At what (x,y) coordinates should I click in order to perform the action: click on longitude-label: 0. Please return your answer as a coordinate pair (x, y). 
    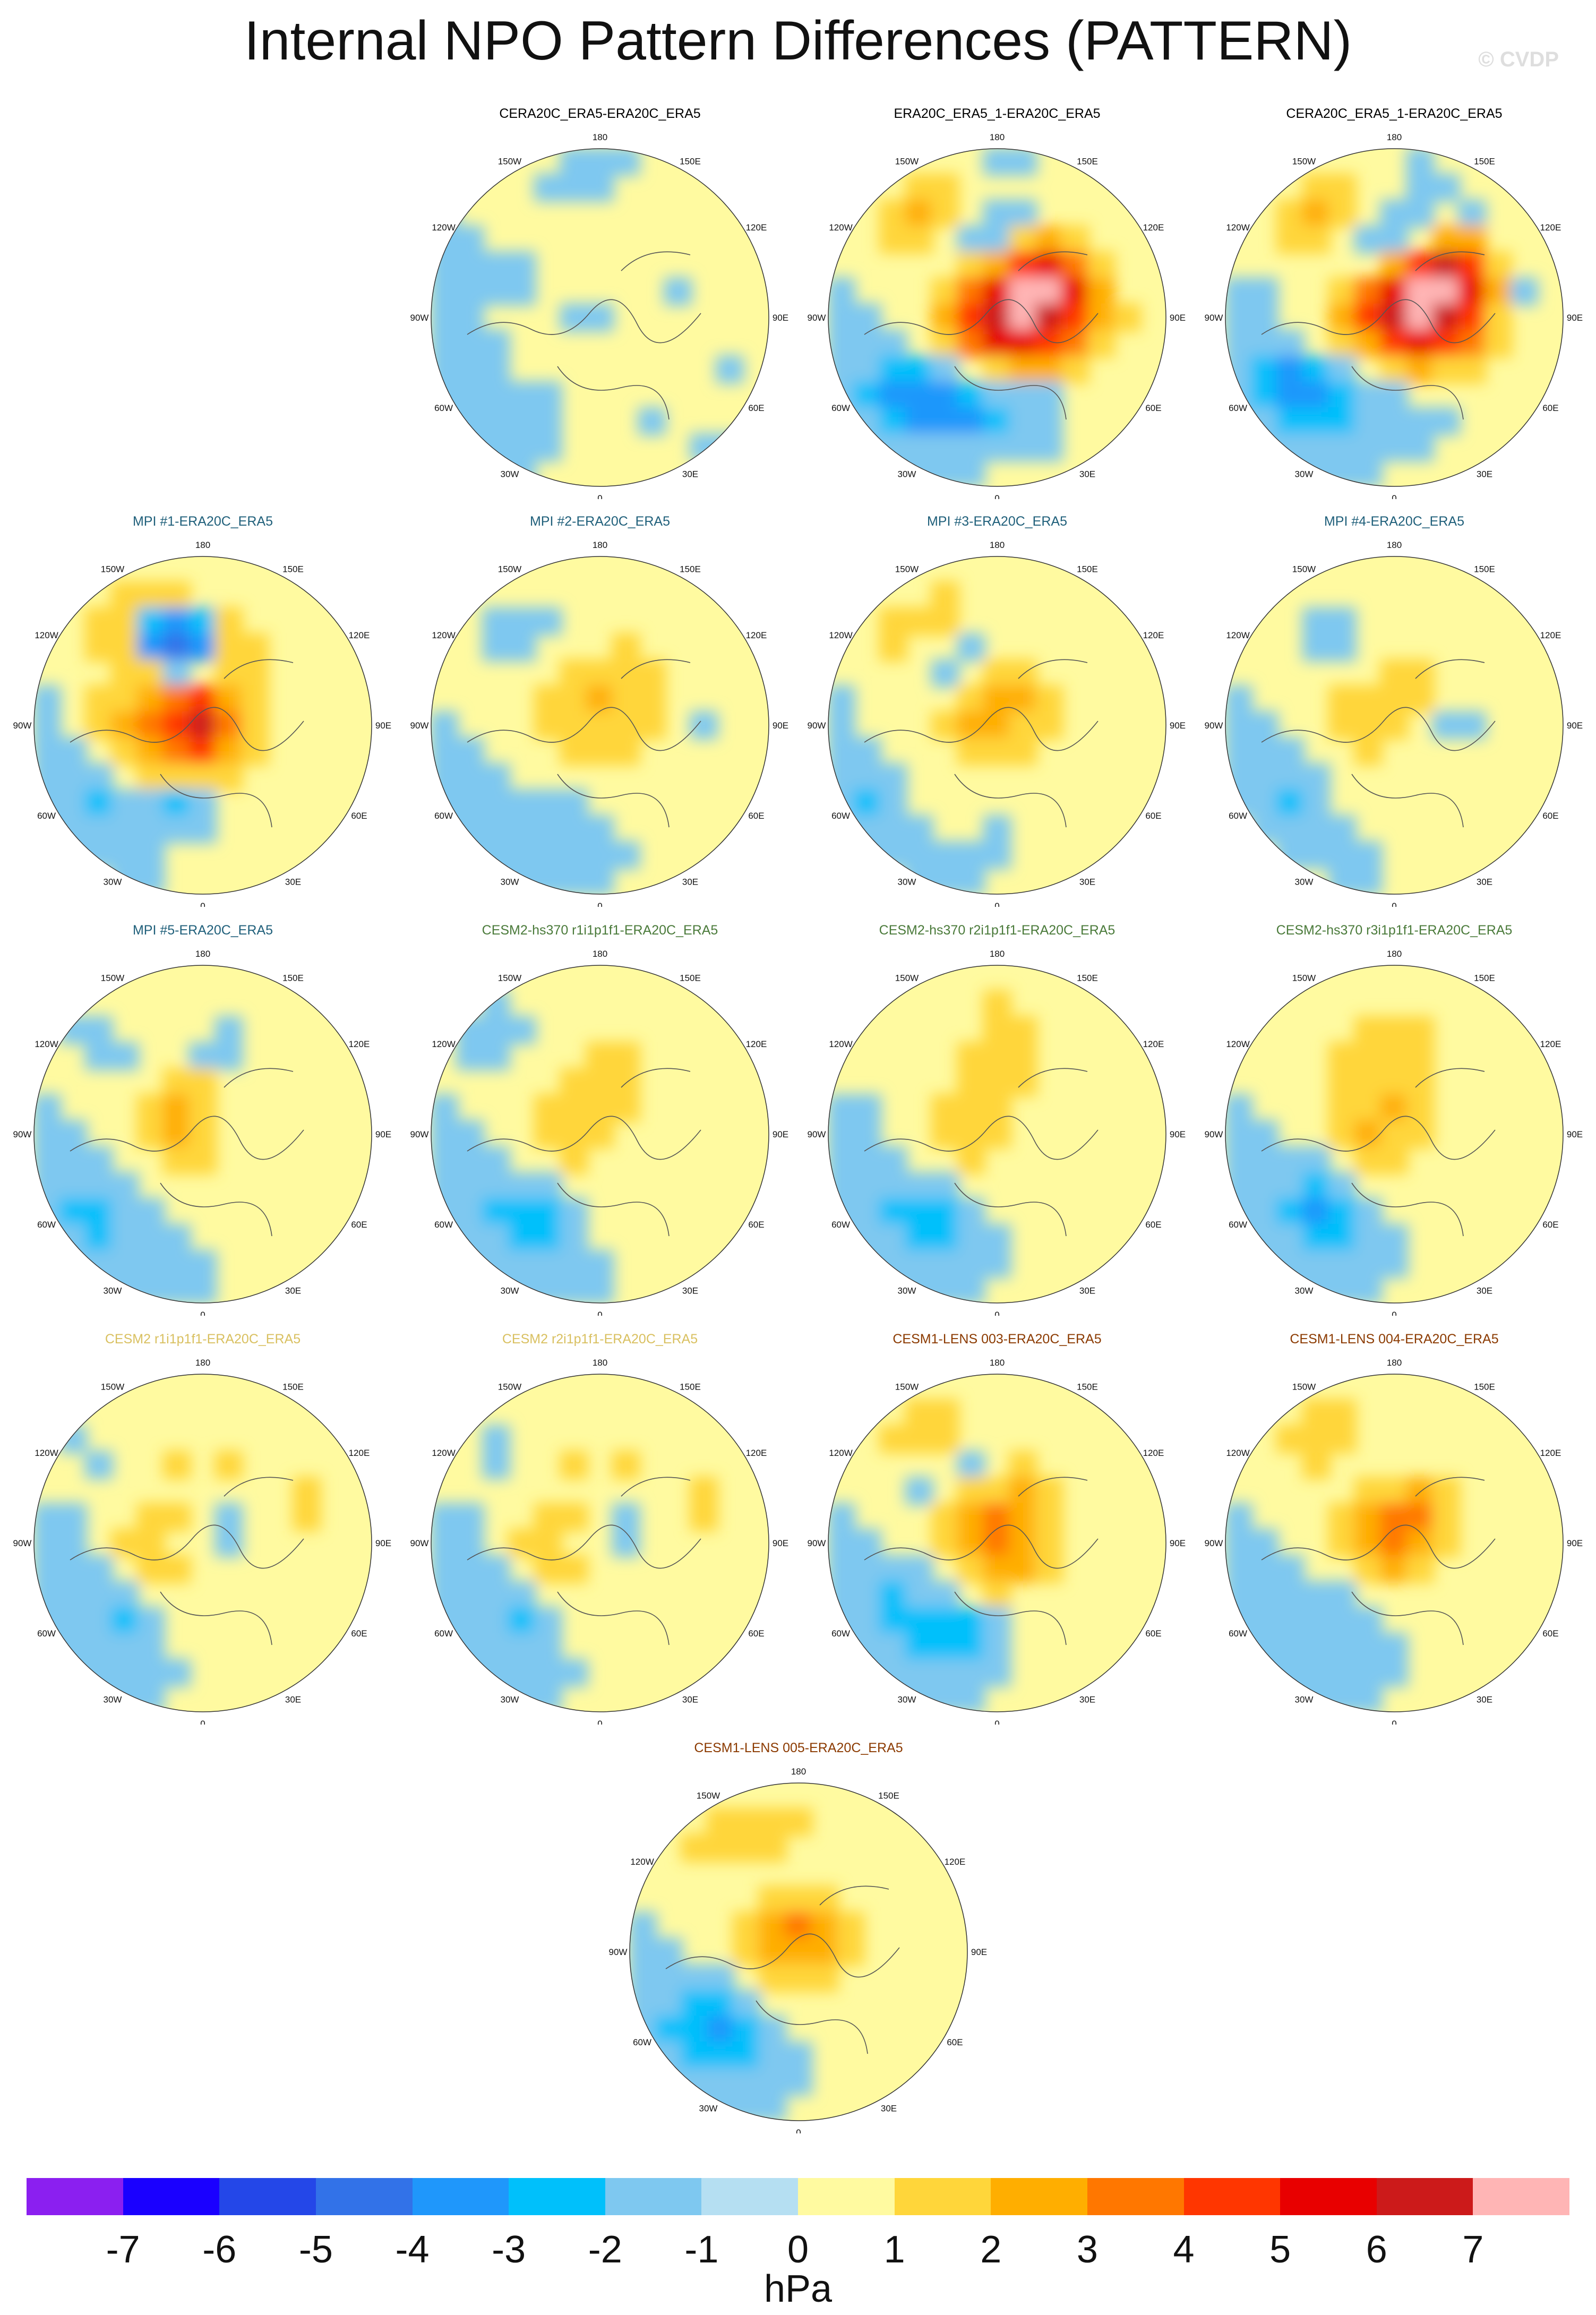
    Looking at the image, I should click on (202, 904).